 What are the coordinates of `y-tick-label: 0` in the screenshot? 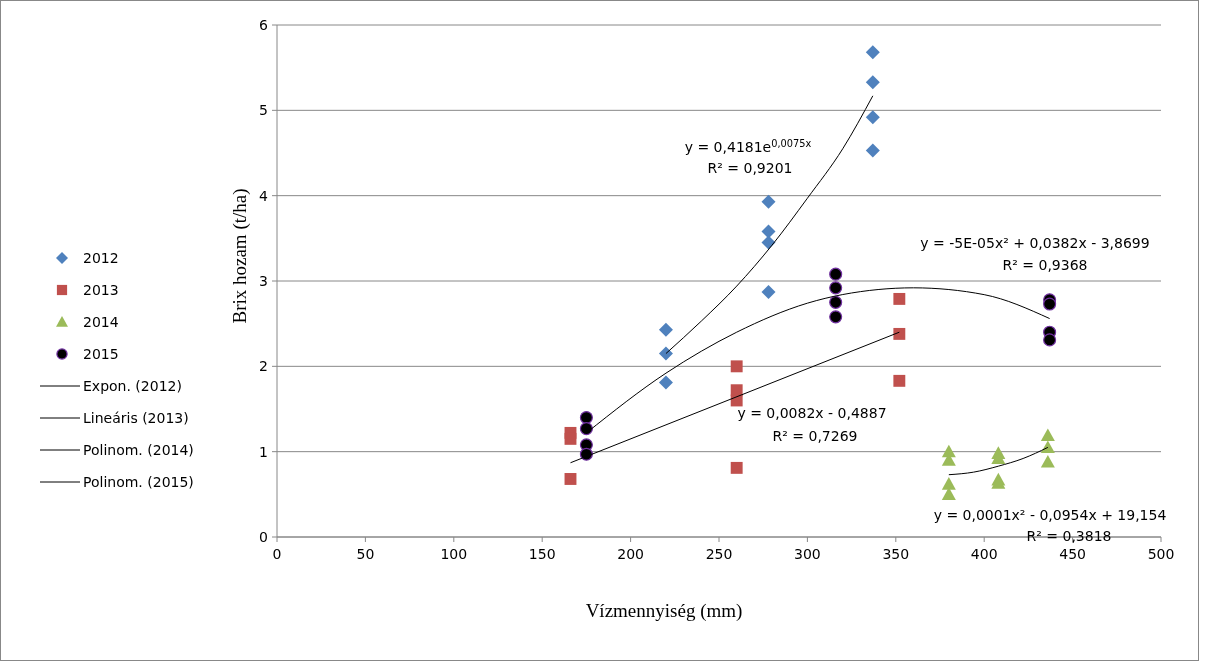 It's located at (263, 536).